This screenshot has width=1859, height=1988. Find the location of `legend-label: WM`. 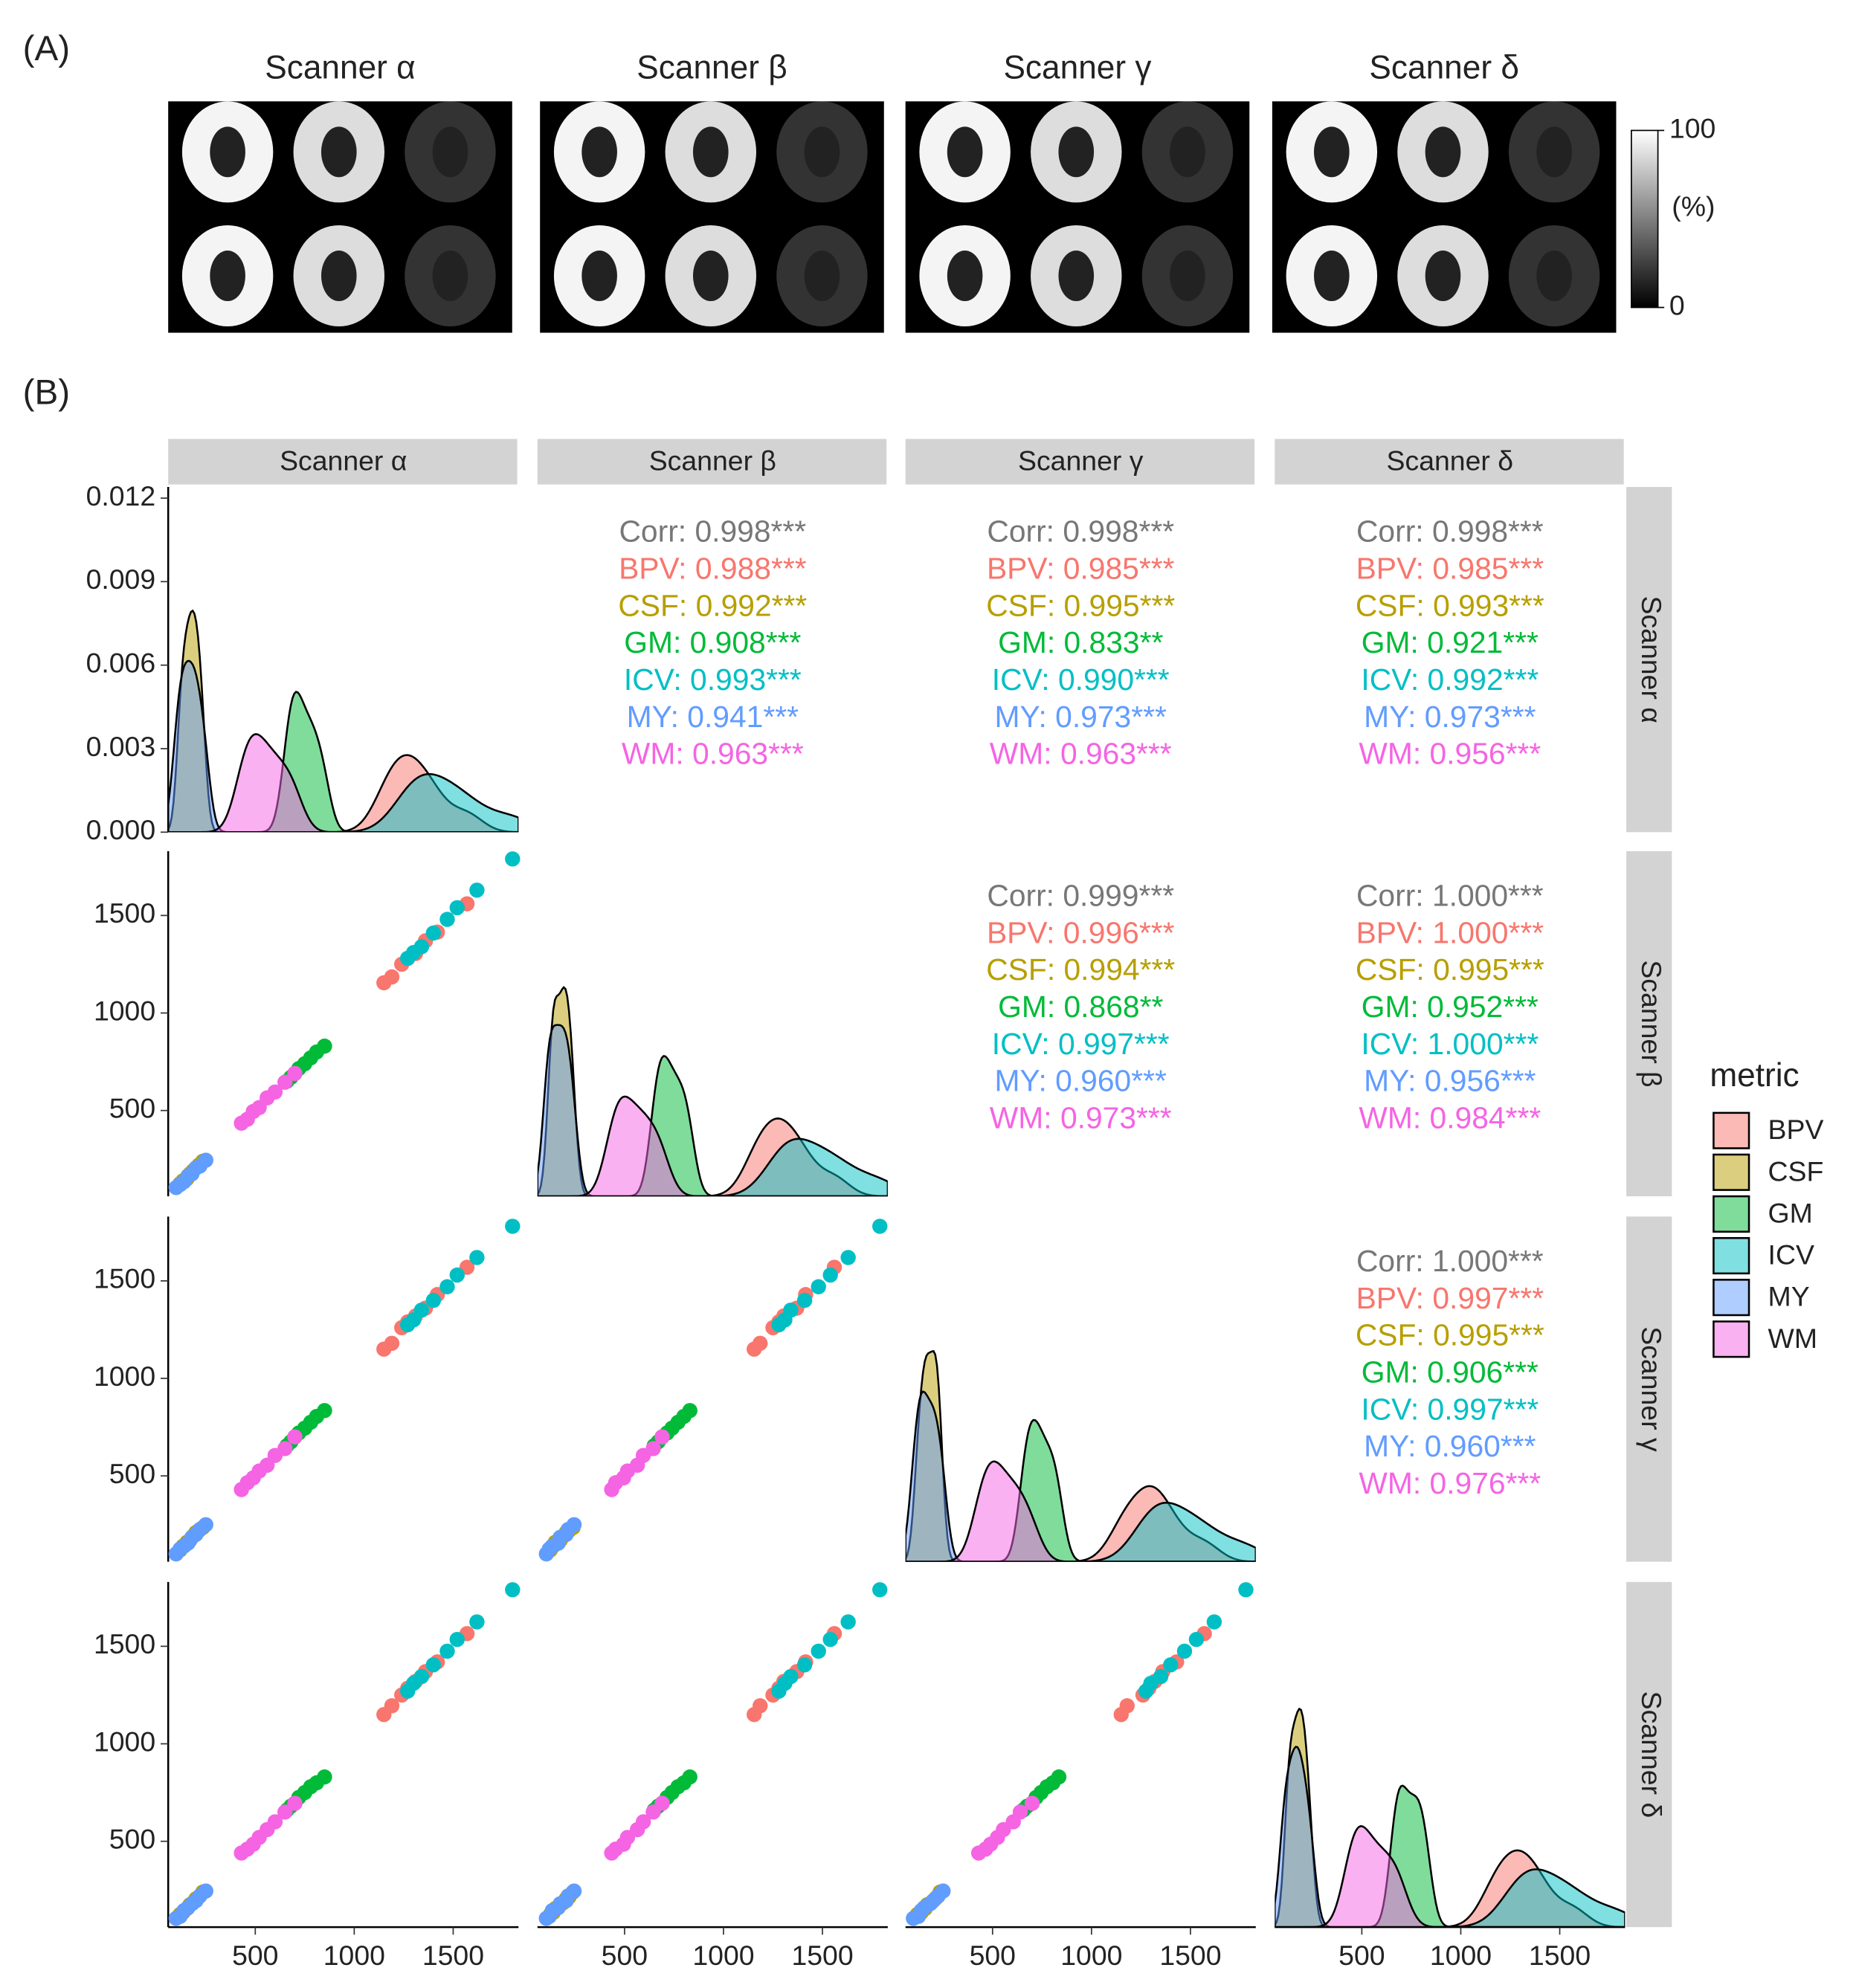

legend-label: WM is located at coordinates (1792, 1338).